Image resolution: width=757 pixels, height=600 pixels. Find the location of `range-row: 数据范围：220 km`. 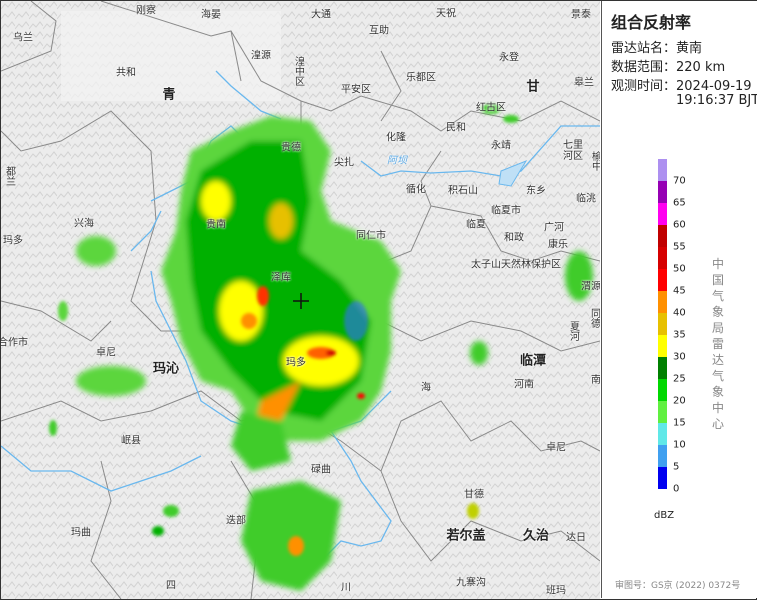

range-row: 数据范围：220 km is located at coordinates (668, 65).